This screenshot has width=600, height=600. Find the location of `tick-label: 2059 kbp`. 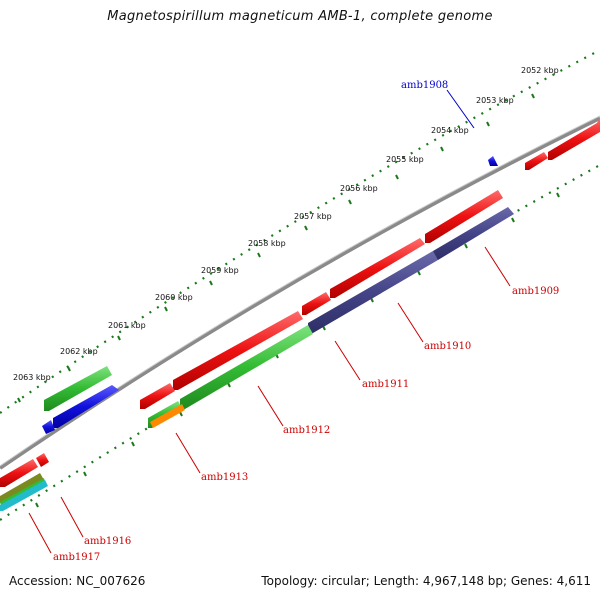

tick-label: 2059 kbp is located at coordinates (220, 270).